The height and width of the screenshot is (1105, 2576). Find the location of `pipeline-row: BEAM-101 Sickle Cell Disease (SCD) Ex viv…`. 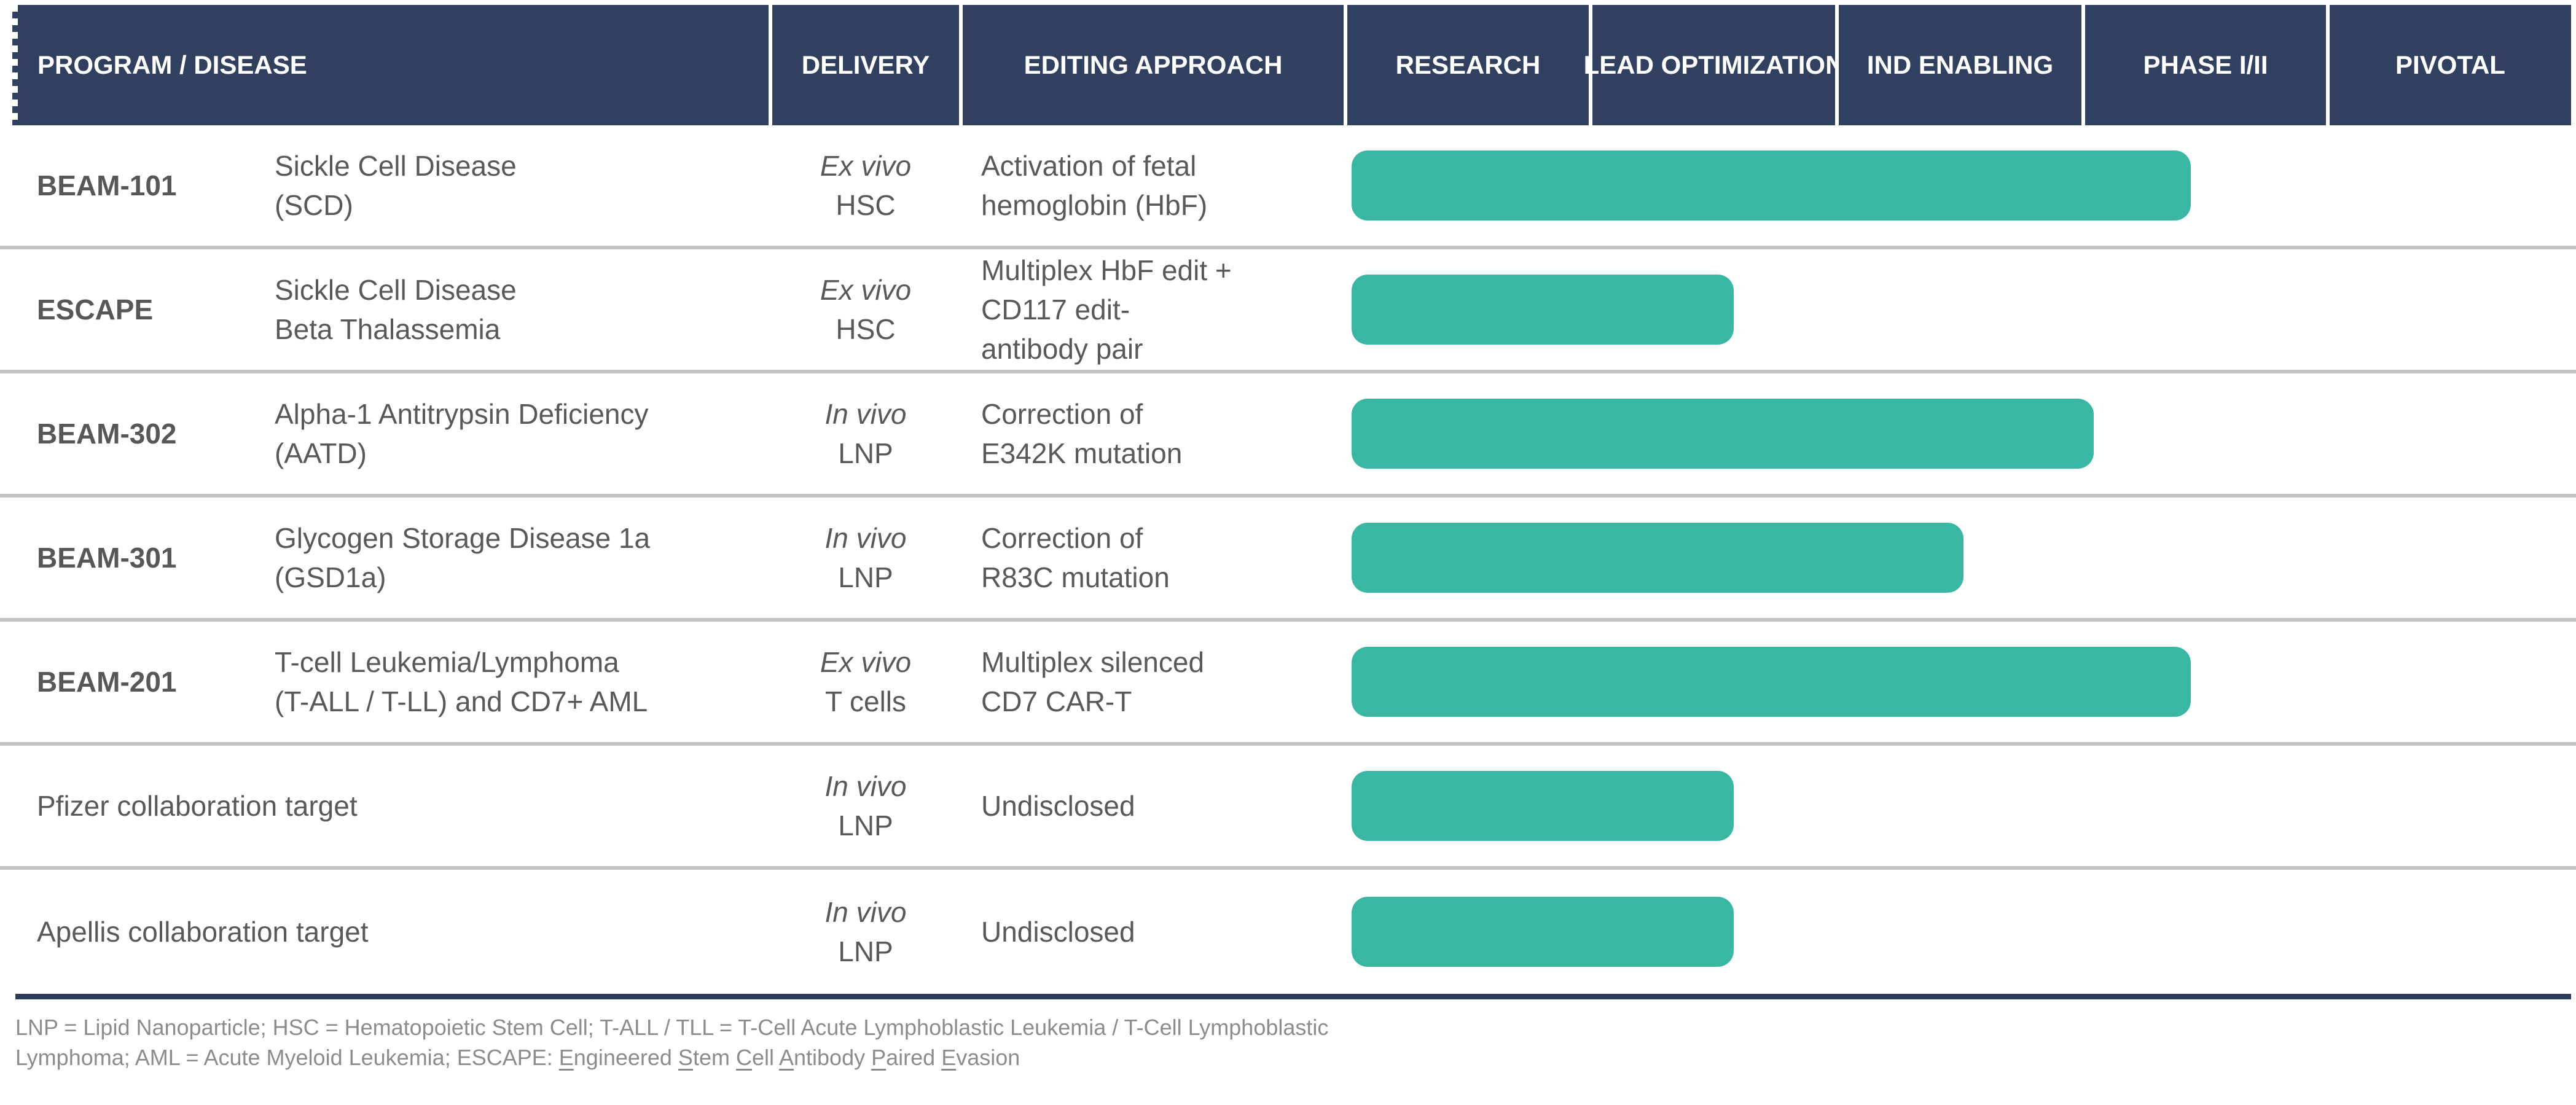

pipeline-row: BEAM-101 Sickle Cell Disease (SCD) Ex viv… is located at coordinates (1288, 187).